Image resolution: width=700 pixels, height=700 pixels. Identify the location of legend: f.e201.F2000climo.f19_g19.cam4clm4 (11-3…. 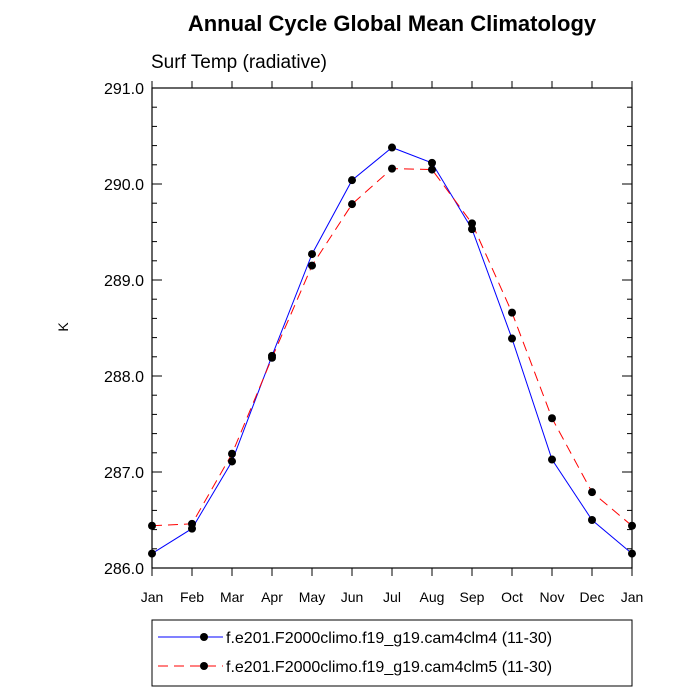
(392, 653).